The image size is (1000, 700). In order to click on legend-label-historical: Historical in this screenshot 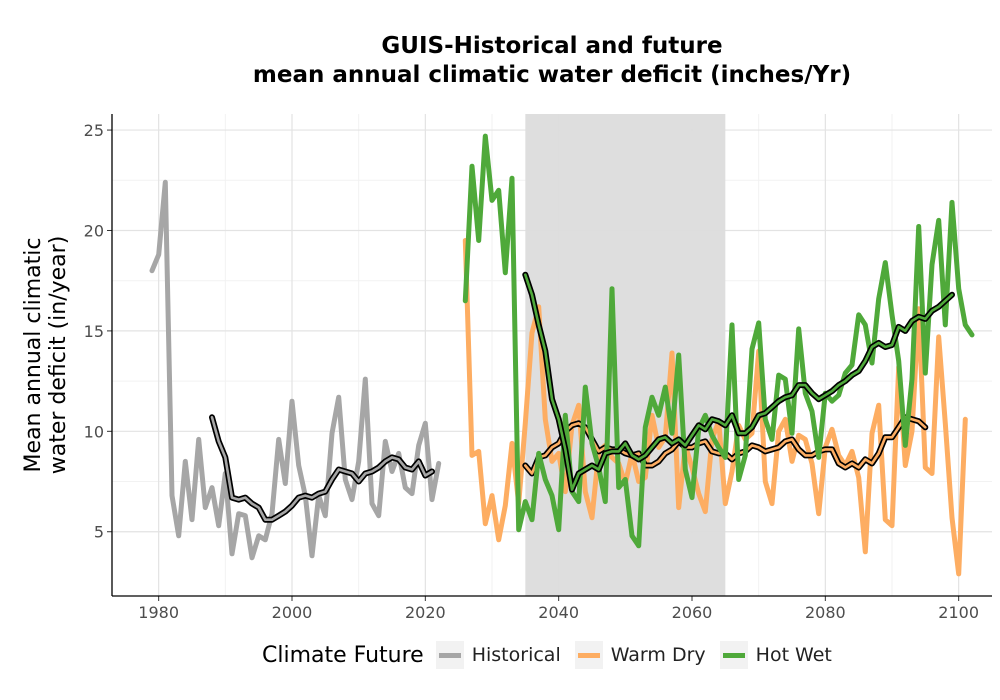, I will do `click(516, 655)`.